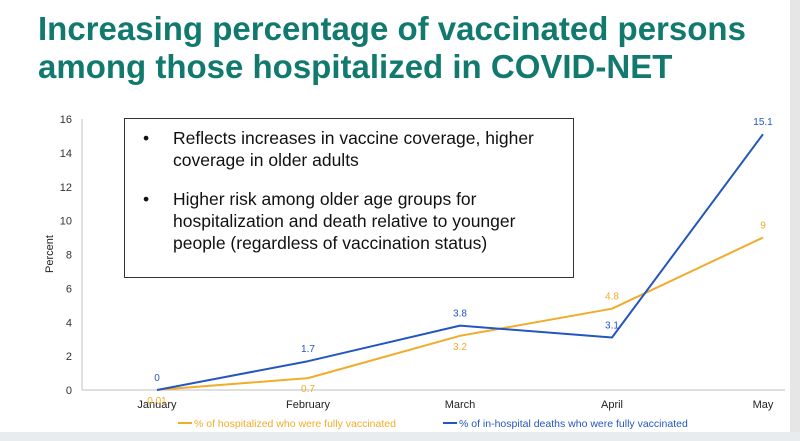  What do you see at coordinates (795, 220) in the screenshot?
I see `right-edge-strip` at bounding box center [795, 220].